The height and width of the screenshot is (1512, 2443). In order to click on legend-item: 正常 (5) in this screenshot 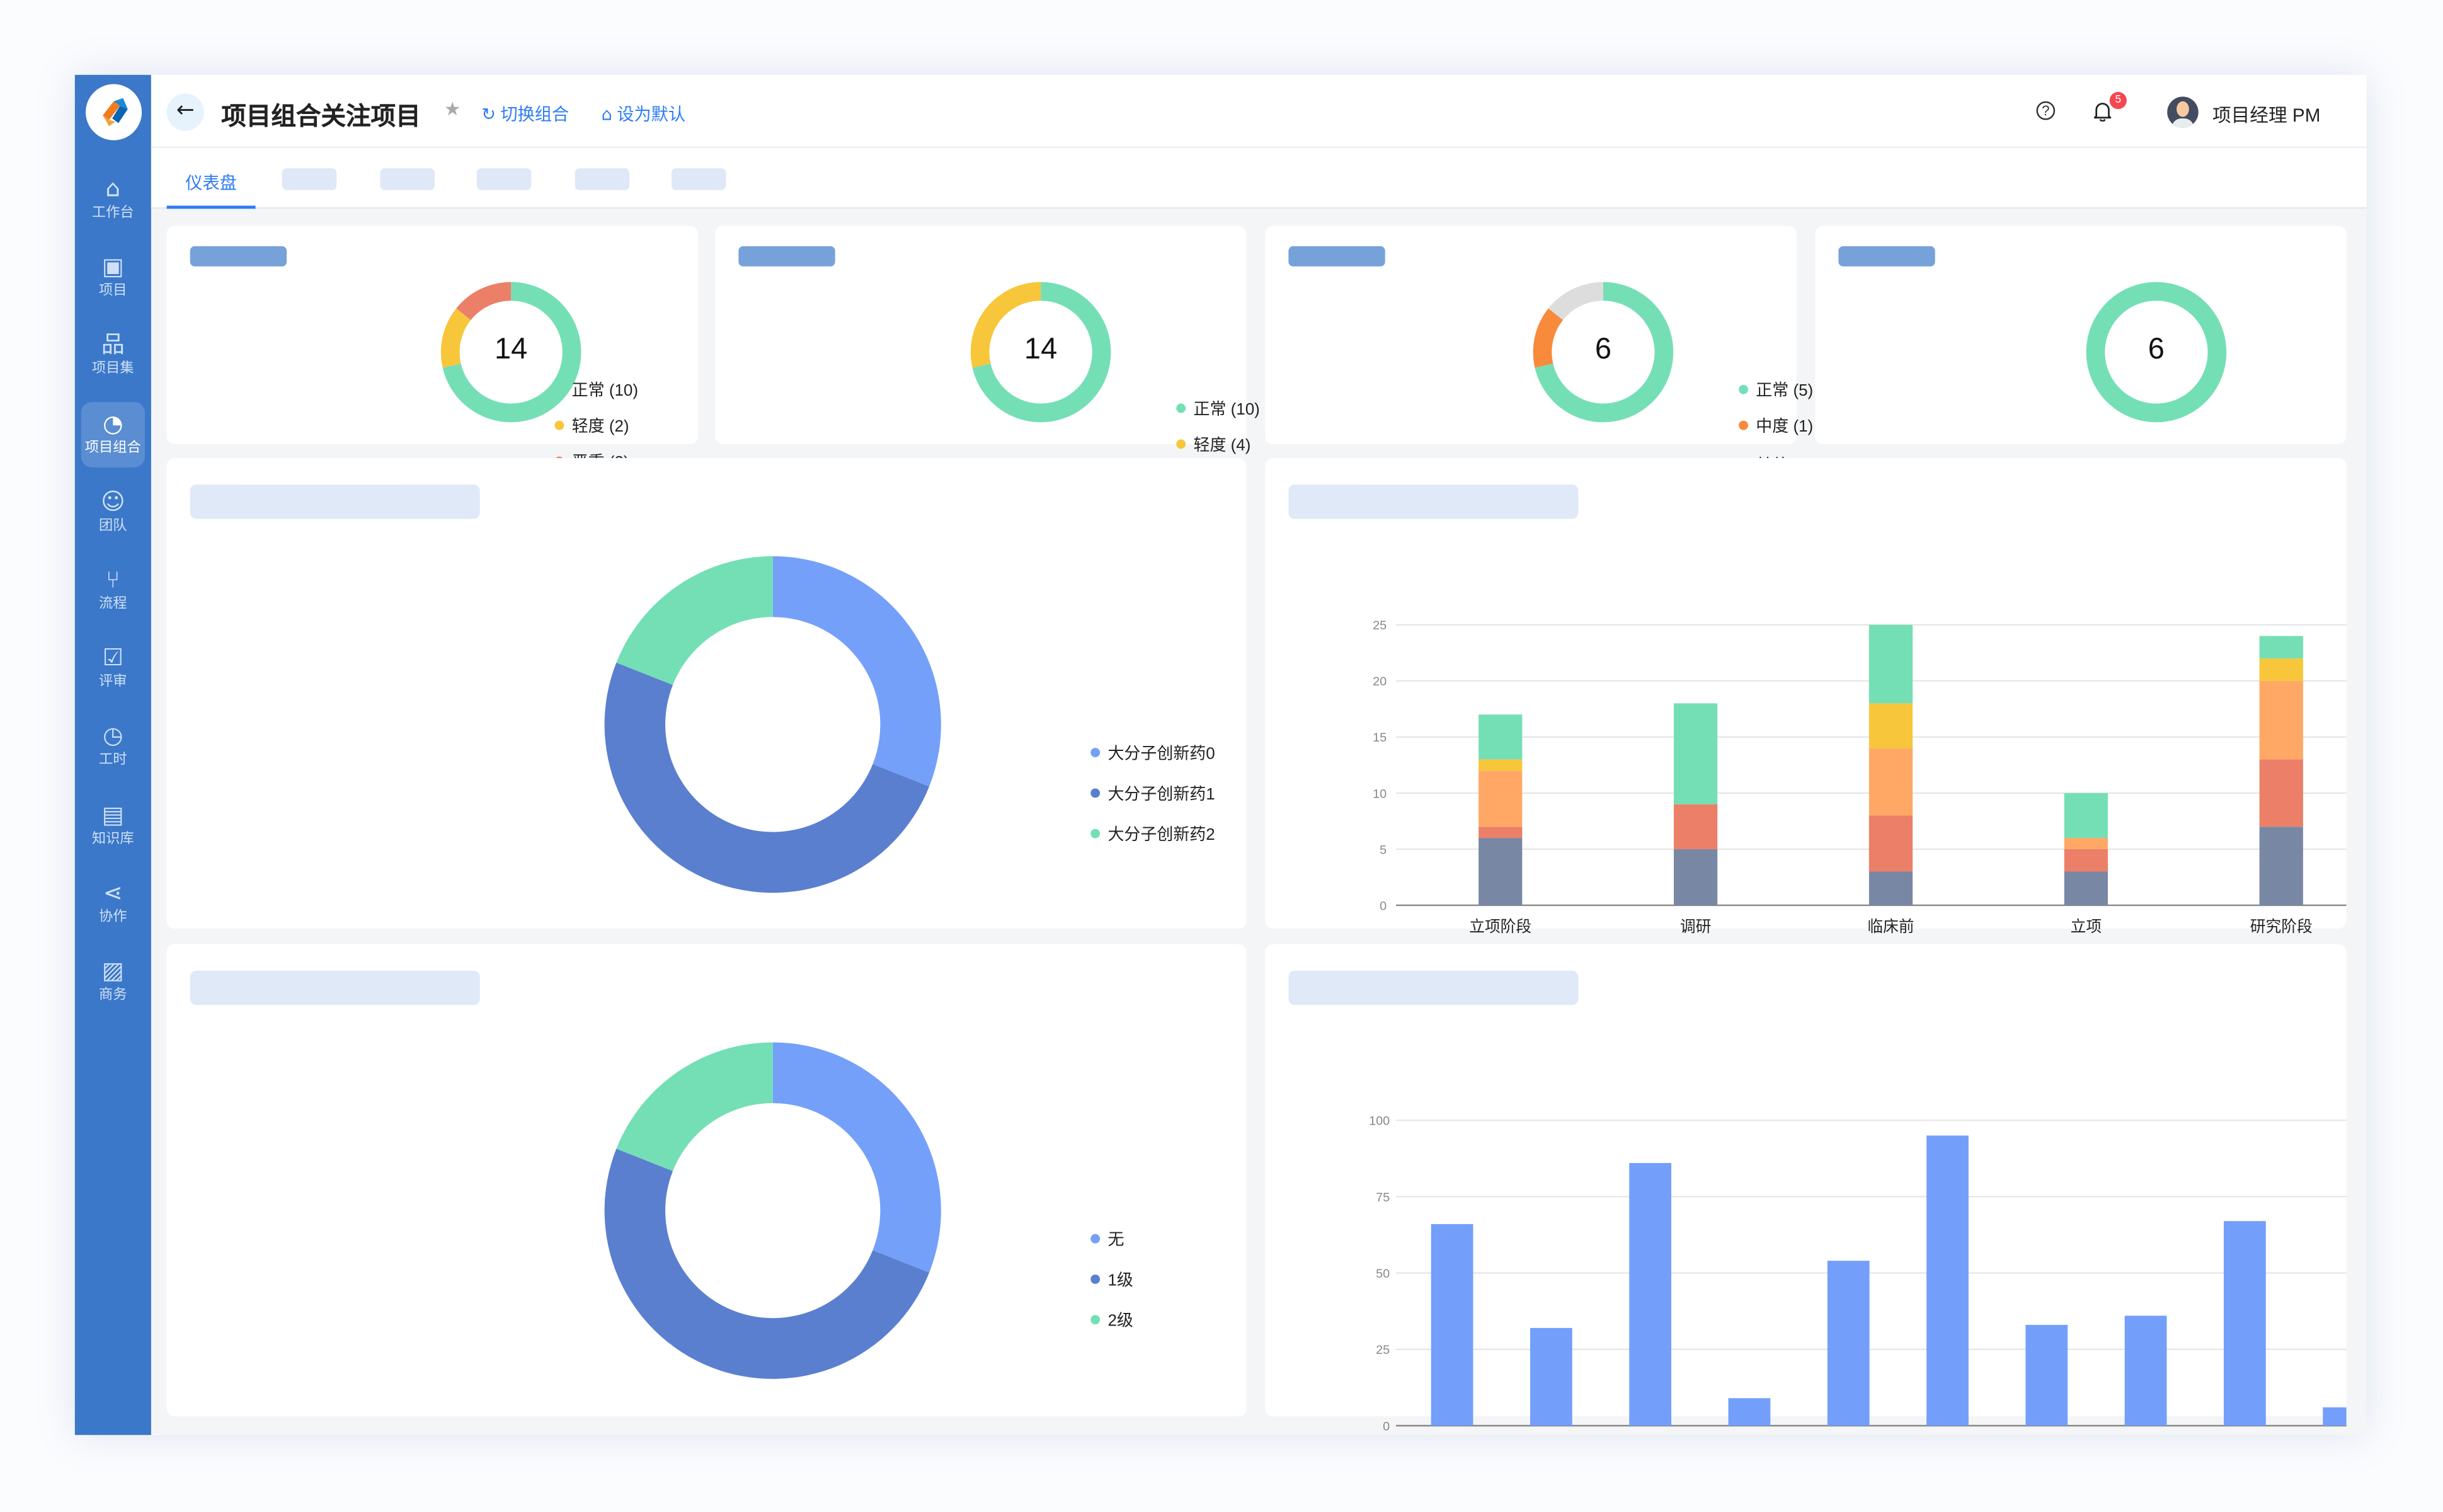, I will do `click(1776, 391)`.